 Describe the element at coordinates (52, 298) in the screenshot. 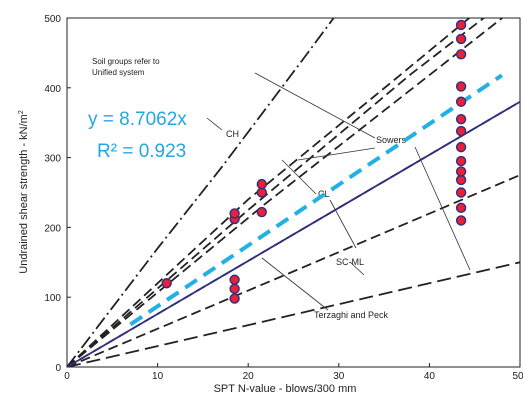

I see `y-tick-label: 100` at that location.